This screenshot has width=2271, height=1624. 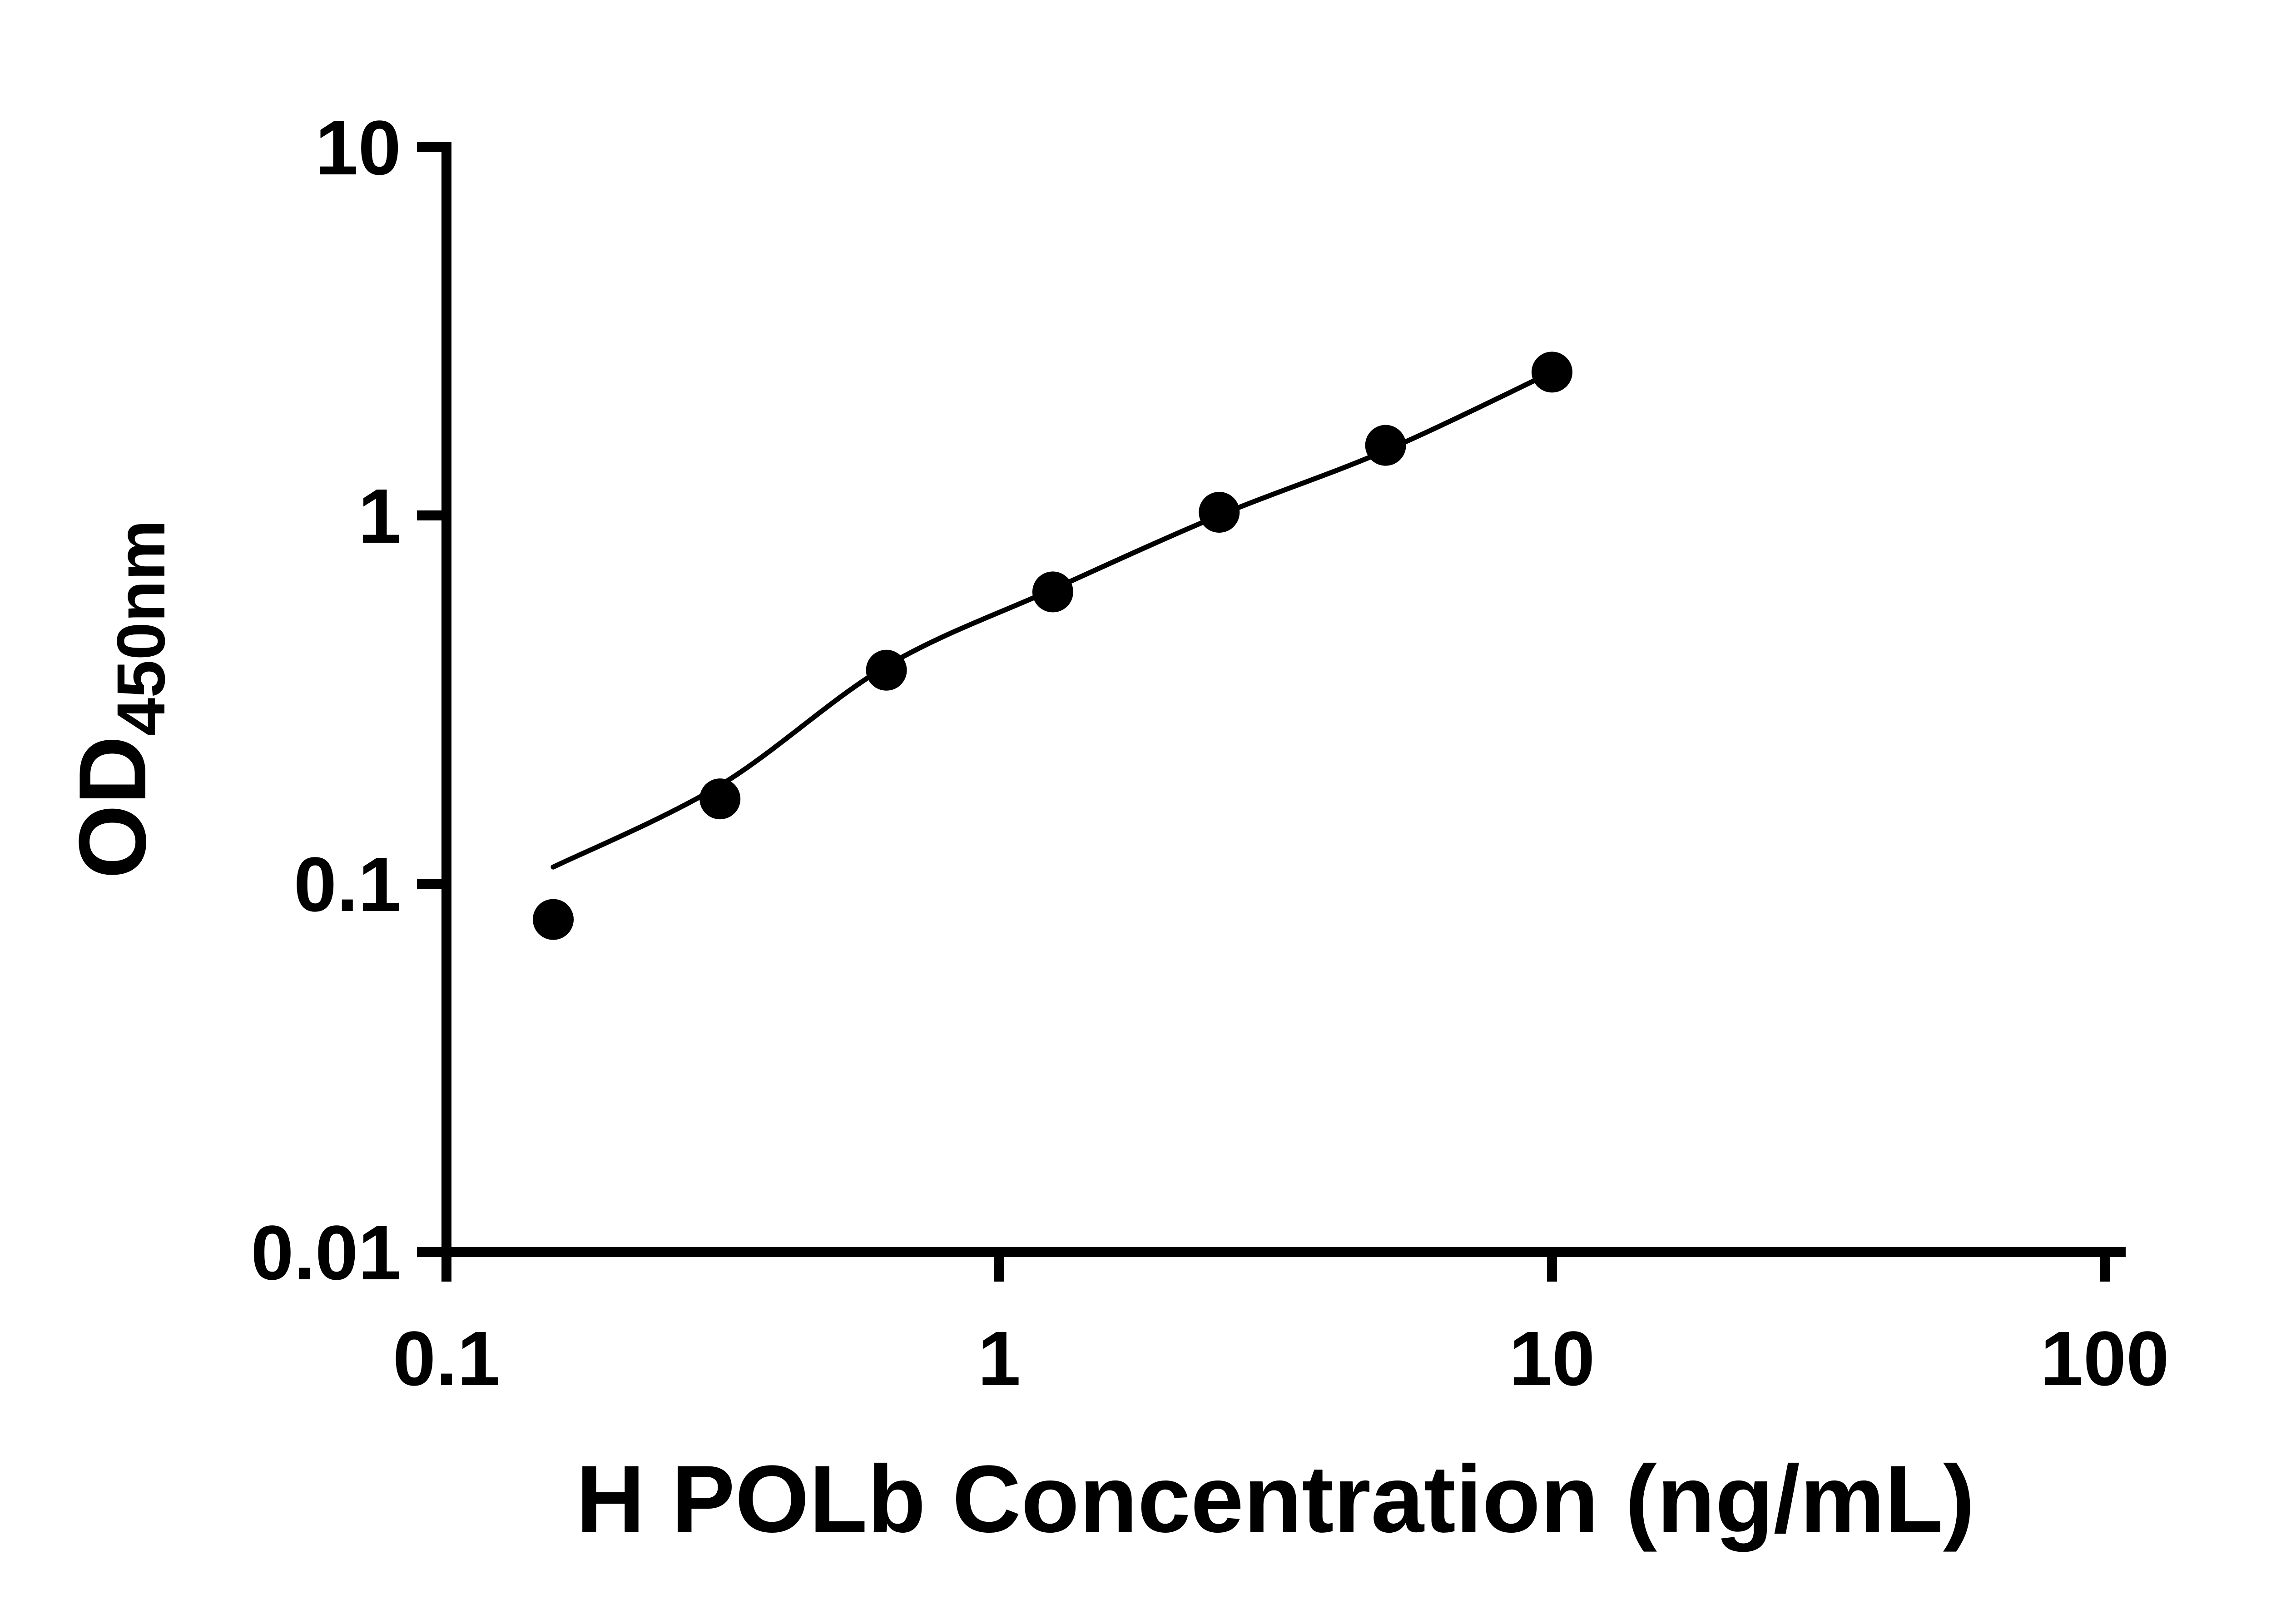 I want to click on x-tick-label: 0.1, so click(x=446, y=1359).